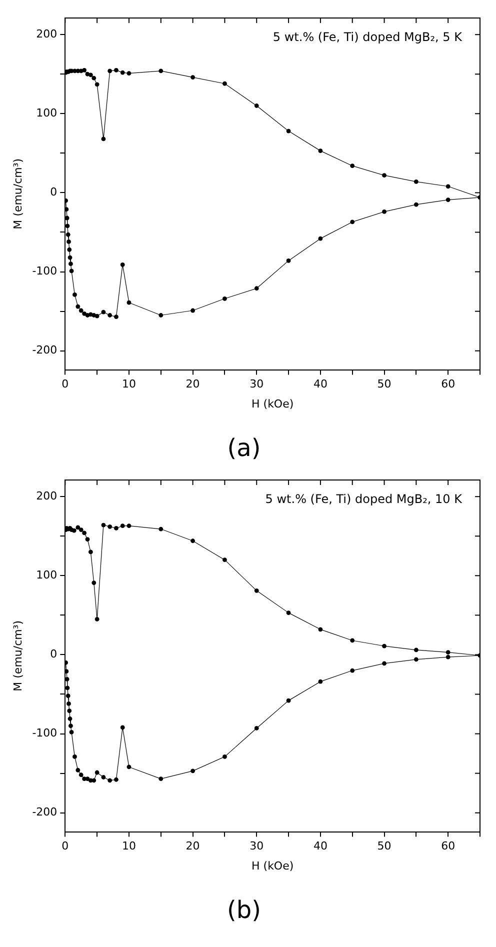 The width and height of the screenshot is (496, 947). Describe the element at coordinates (244, 910) in the screenshot. I see `text: (b)` at that location.